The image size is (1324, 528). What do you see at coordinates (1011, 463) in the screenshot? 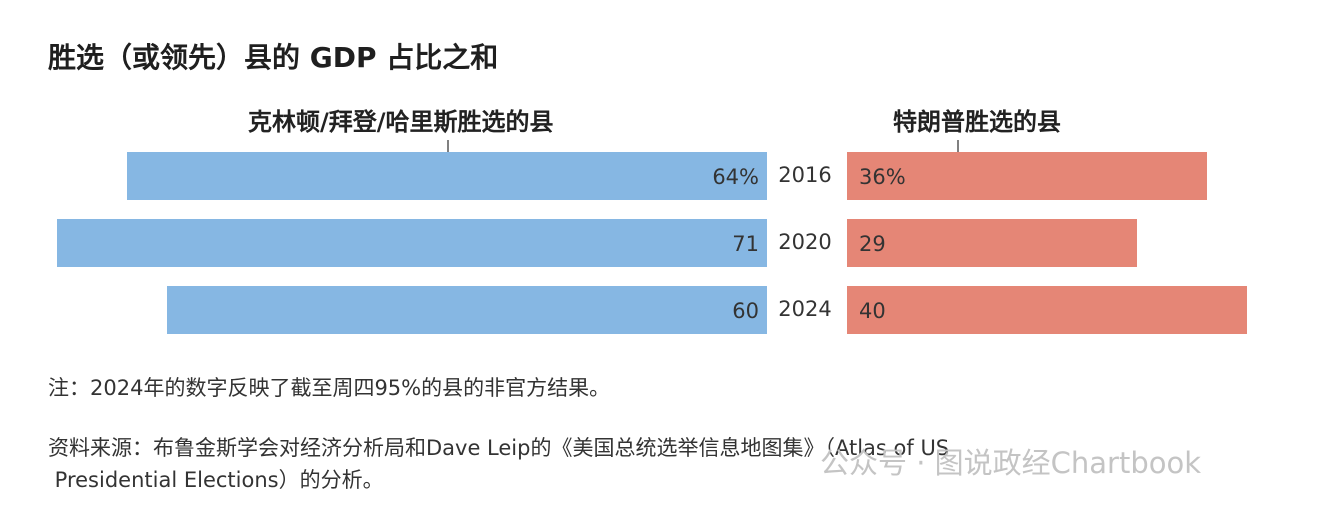
I see `watermark: 公众号 · 图说政经Chartbook` at bounding box center [1011, 463].